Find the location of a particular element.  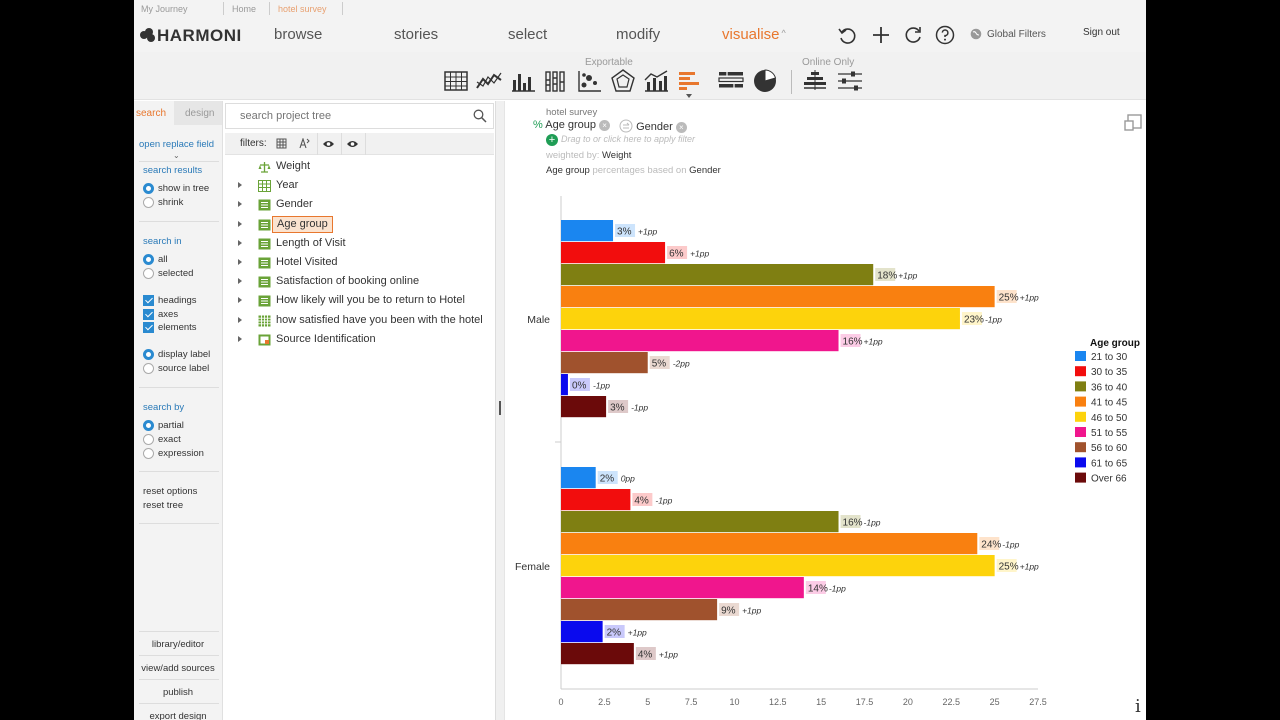

search-icon is located at coordinates (480, 116).